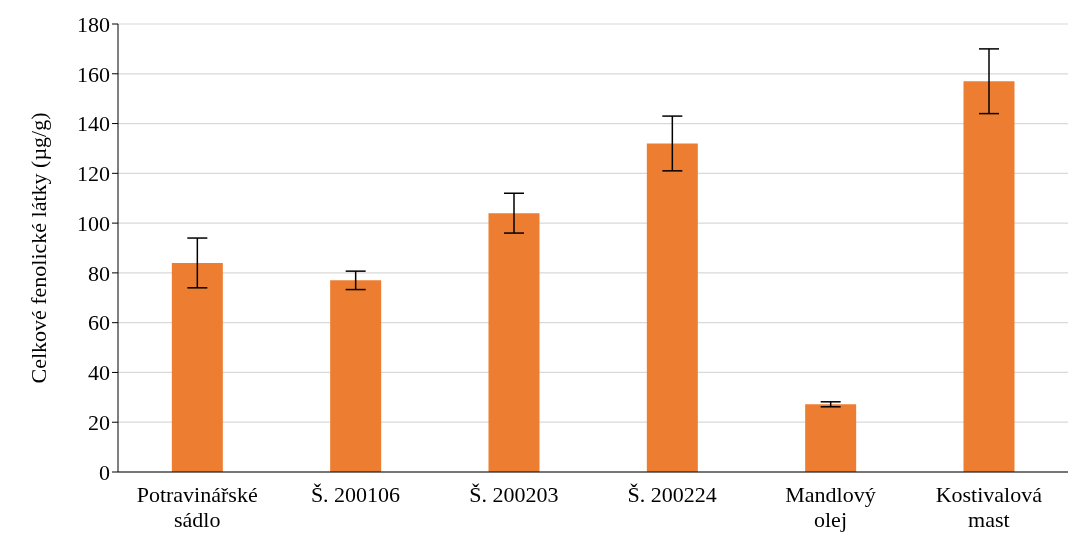 This screenshot has width=1080, height=544. What do you see at coordinates (514, 494) in the screenshot?
I see `x-tick-label: Š. 200203` at bounding box center [514, 494].